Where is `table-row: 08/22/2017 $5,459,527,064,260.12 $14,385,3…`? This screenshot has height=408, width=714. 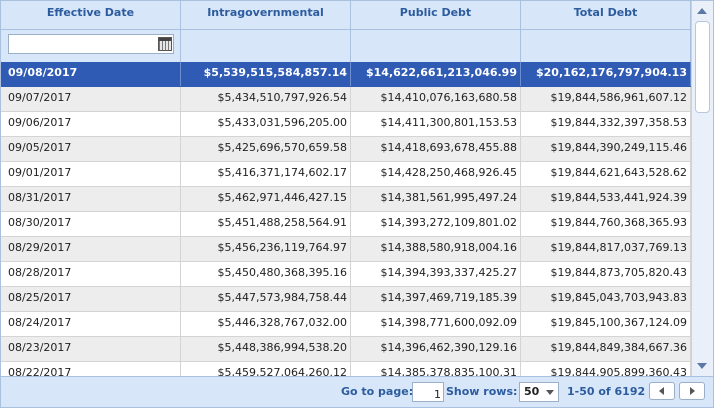
table-row: 08/22/2017 $5,459,527,064,260.12 $14,385,3… is located at coordinates (346, 369).